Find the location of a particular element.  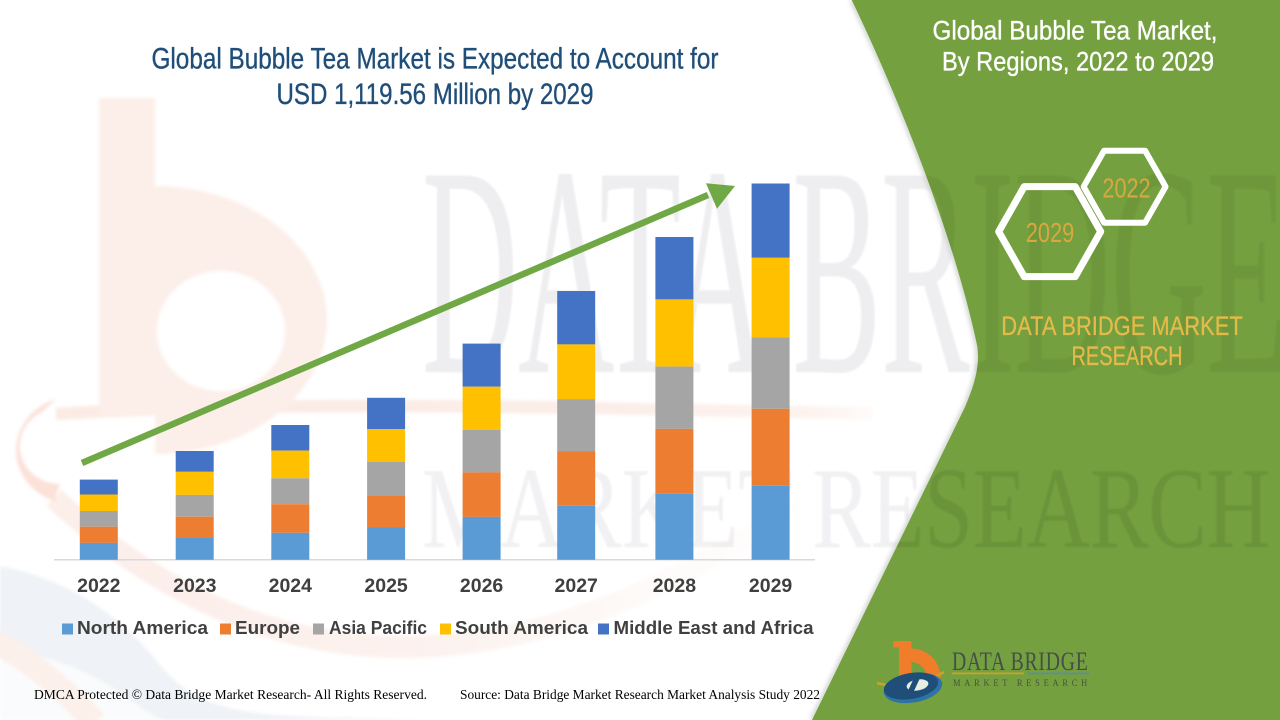

svg-text: 2025 is located at coordinates (386, 586).